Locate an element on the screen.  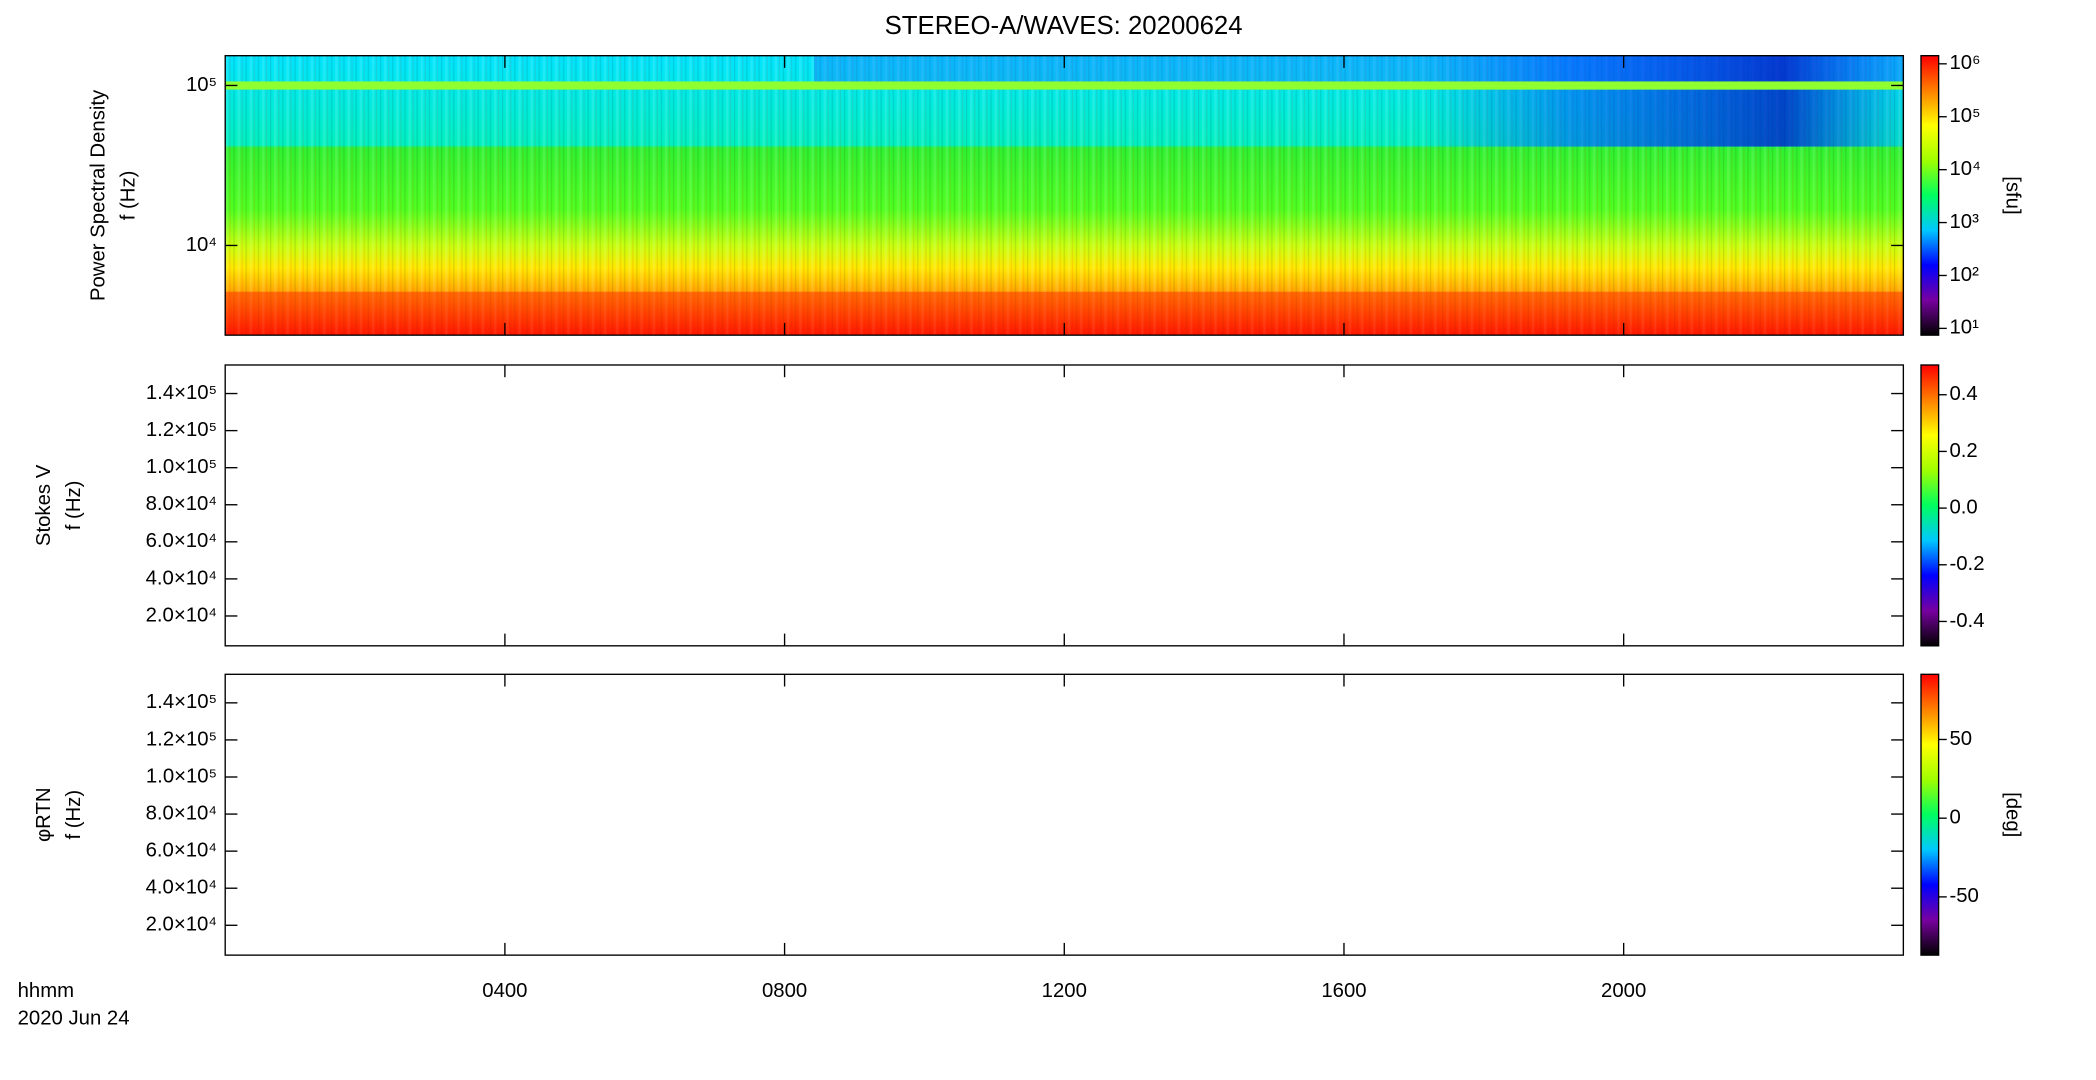
y-axis-label: Stokes V is located at coordinates (44, 505).